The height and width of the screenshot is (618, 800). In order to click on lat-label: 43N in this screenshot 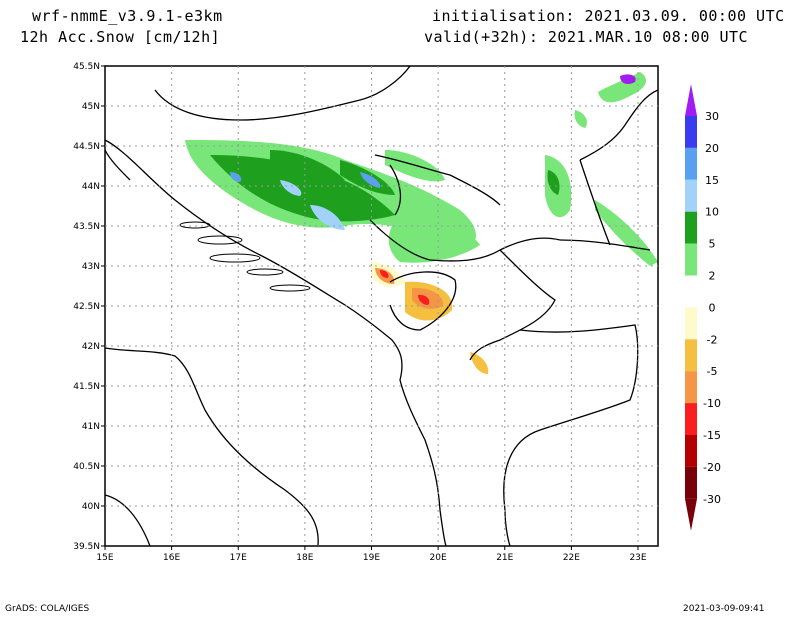, I will do `click(91, 267)`.